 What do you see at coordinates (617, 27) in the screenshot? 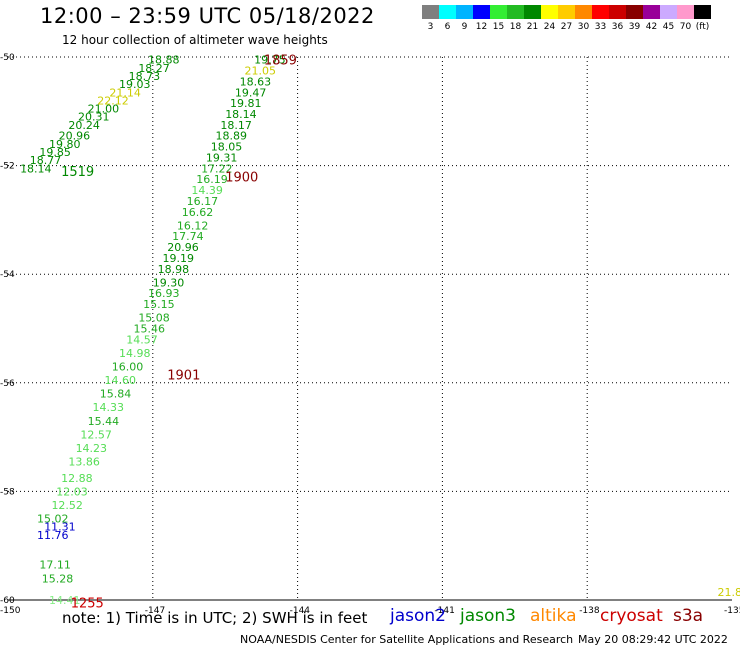
I see `legend-label: 36` at bounding box center [617, 27].